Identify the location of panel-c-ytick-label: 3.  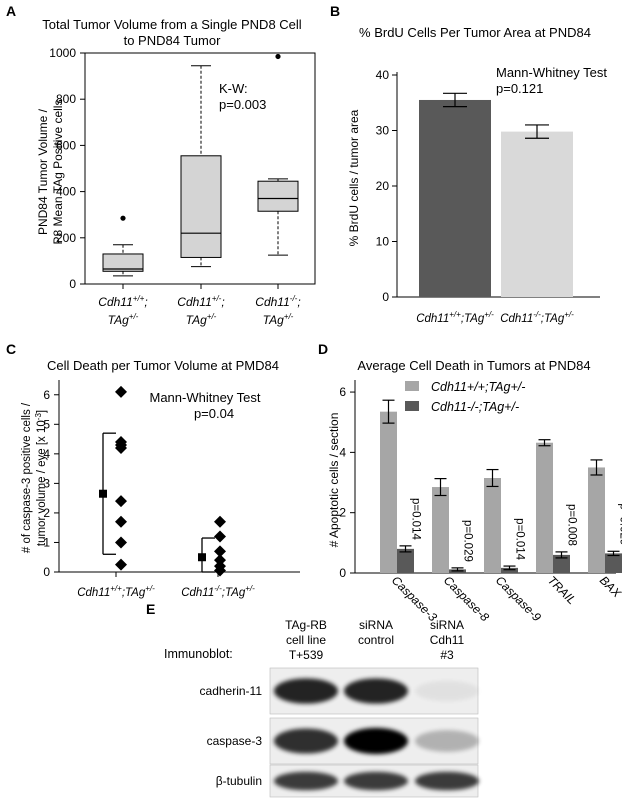
(46, 483).